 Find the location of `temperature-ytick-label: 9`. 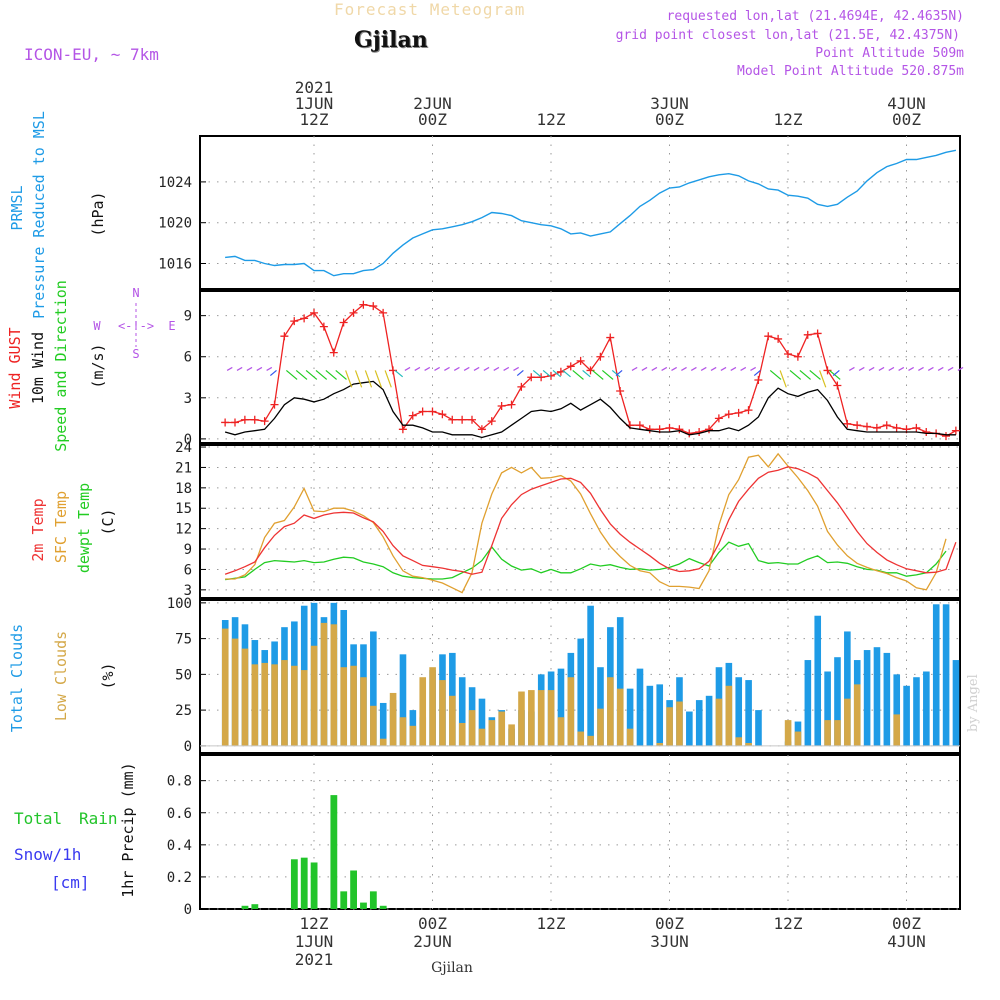

temperature-ytick-label: 9 is located at coordinates (188, 550).